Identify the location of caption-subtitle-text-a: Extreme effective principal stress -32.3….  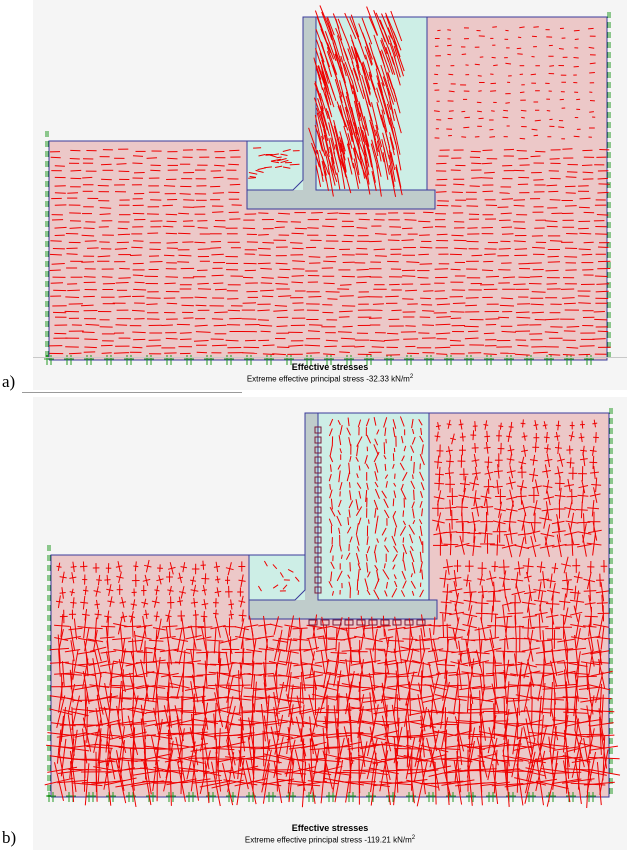
(328, 379).